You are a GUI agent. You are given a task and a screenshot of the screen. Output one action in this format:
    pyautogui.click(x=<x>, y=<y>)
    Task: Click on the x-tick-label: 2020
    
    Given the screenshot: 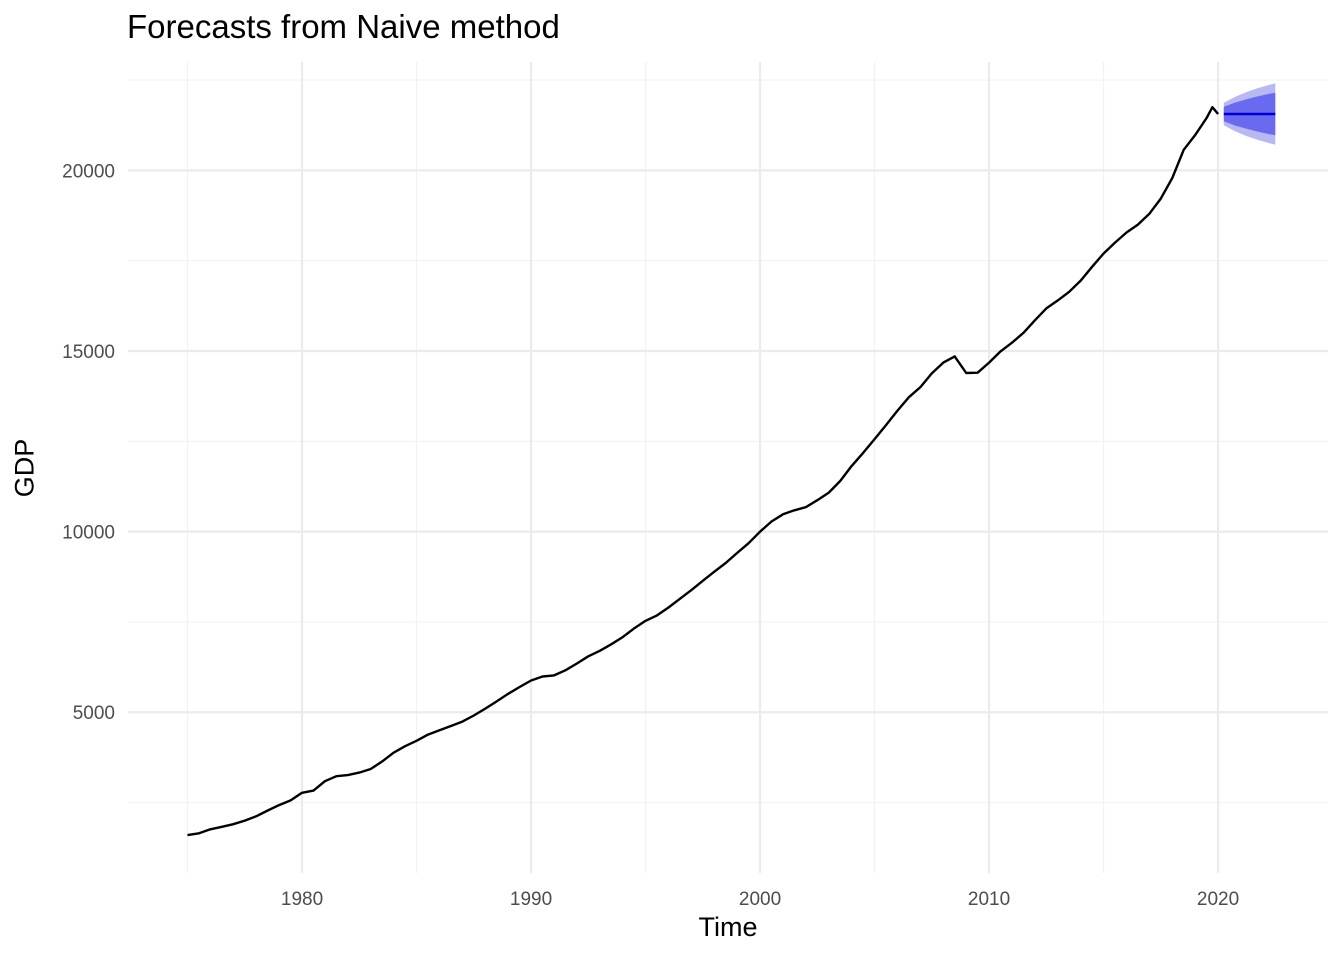 What is the action you would take?
    pyautogui.click(x=1218, y=899)
    